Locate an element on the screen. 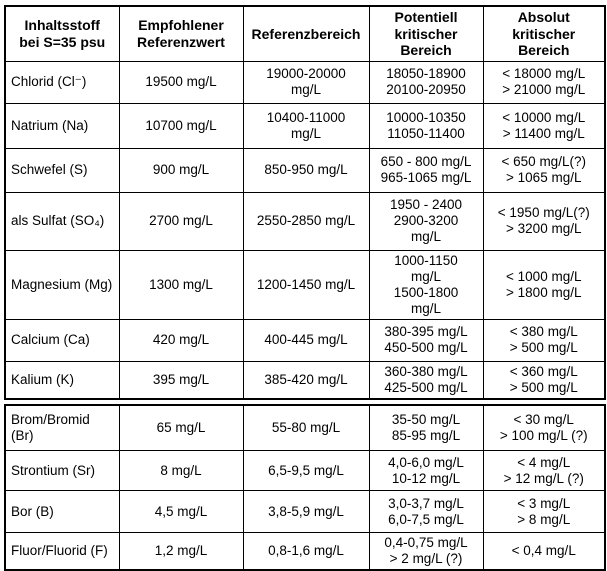 Image resolution: width=607 pixels, height=571 pixels. cell-reference-range: 55-80 mg/L is located at coordinates (306, 428).